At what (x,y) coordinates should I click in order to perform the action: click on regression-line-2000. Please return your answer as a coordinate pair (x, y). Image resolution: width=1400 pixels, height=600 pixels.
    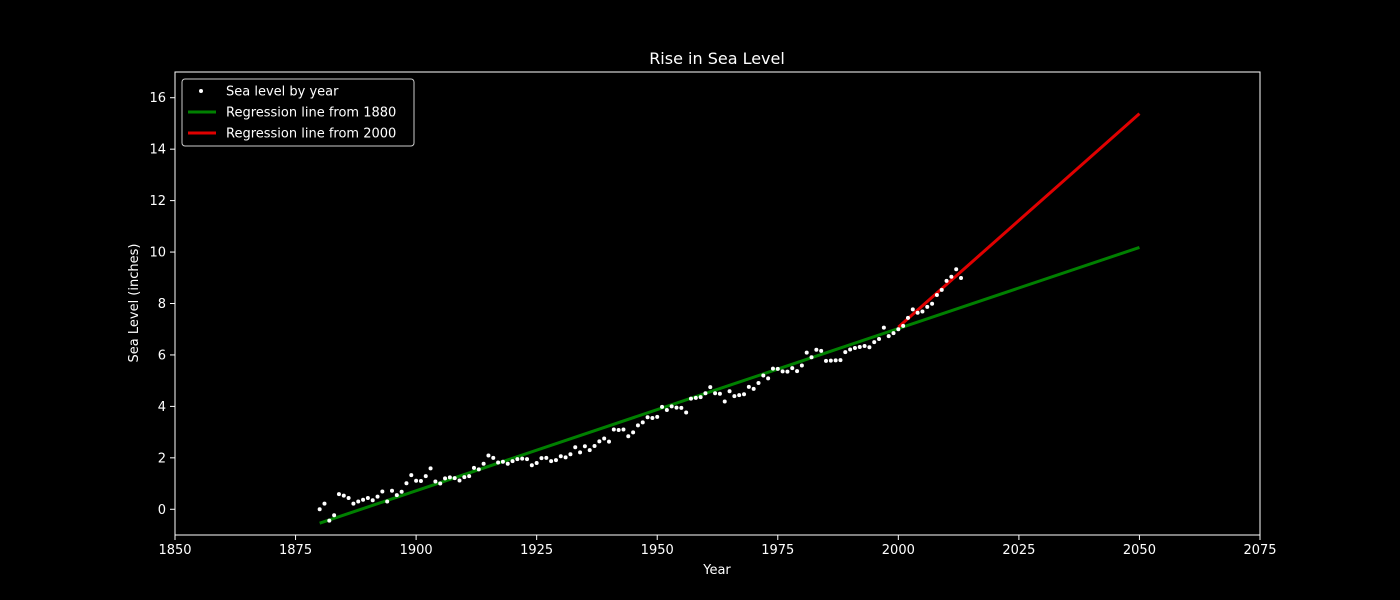
    Looking at the image, I should click on (1019, 220).